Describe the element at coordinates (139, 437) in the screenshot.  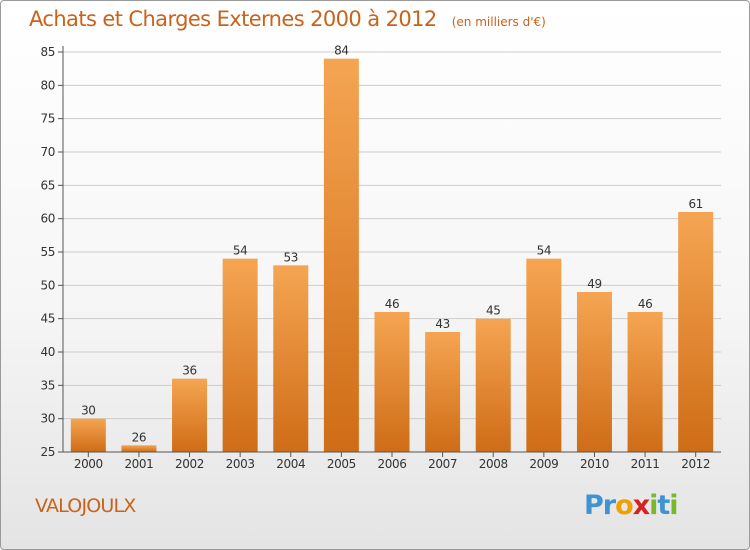
I see `data-label: 26` at that location.